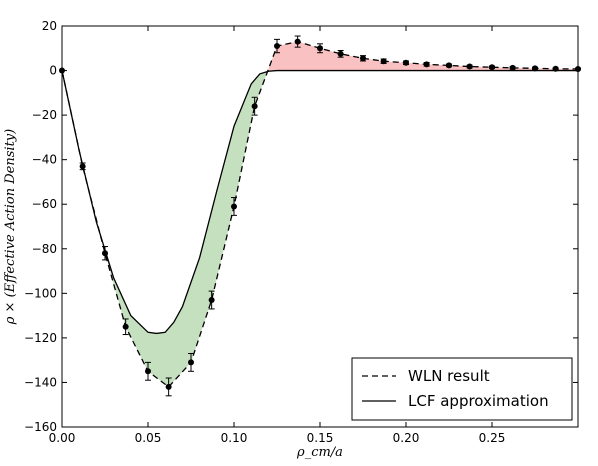  I want to click on x-tick-label: 0.05, so click(148, 438).